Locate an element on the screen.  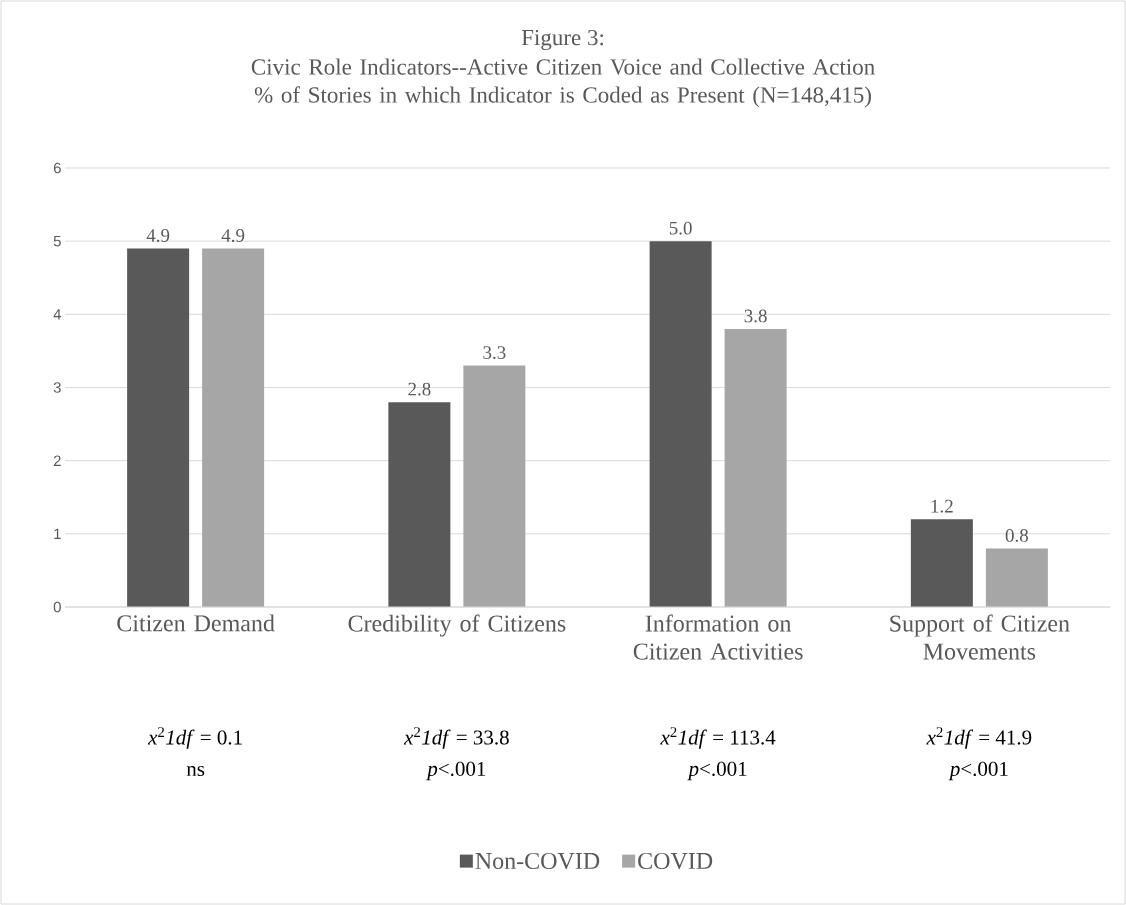
text: x$^{2}$1df = 33.8 is located at coordinates (456, 738).